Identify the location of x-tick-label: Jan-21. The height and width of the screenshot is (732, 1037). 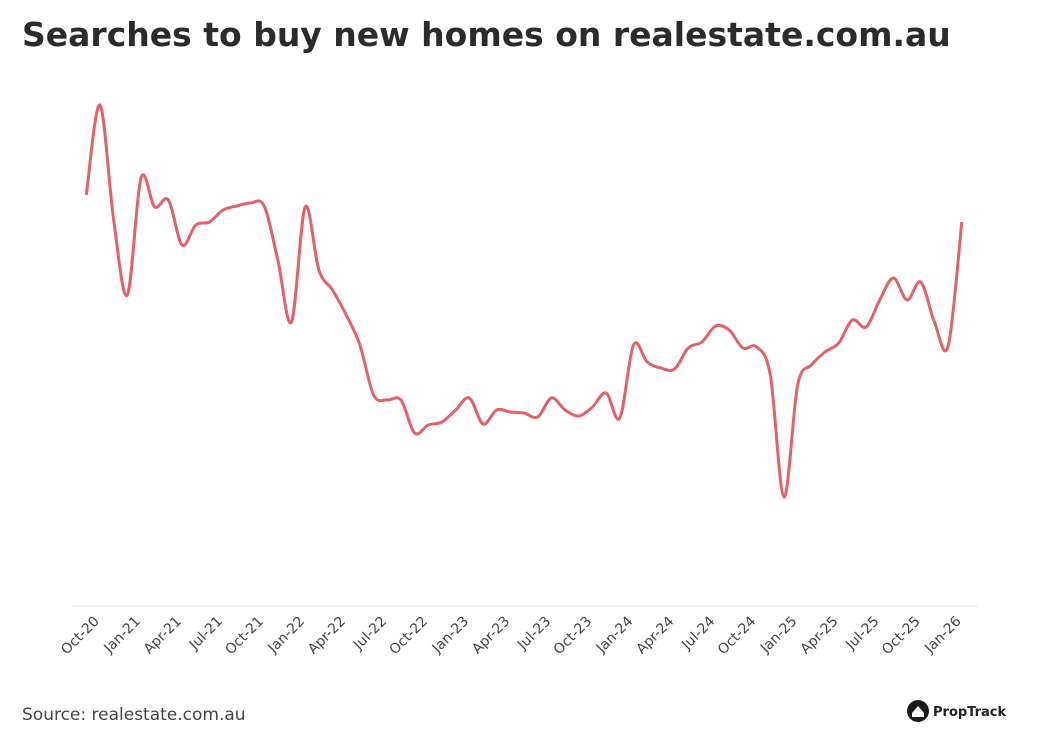
(121, 635).